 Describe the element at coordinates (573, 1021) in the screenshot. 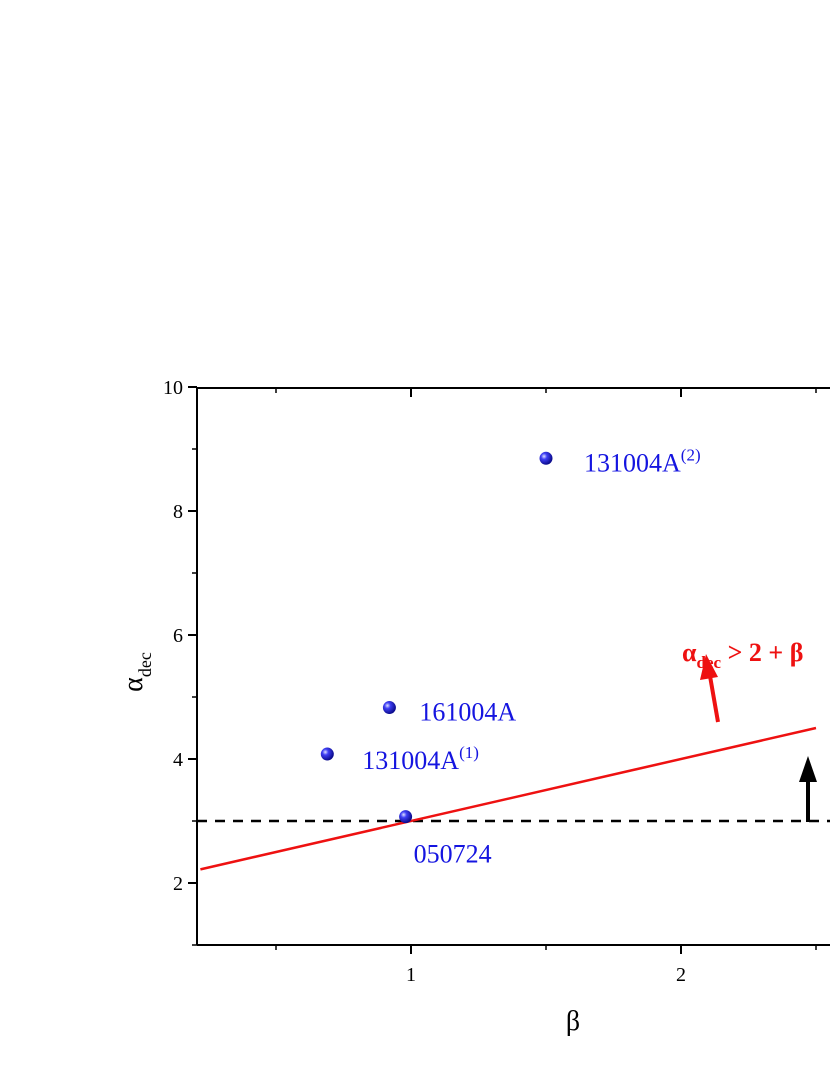

I see `x-axis-title: β` at that location.